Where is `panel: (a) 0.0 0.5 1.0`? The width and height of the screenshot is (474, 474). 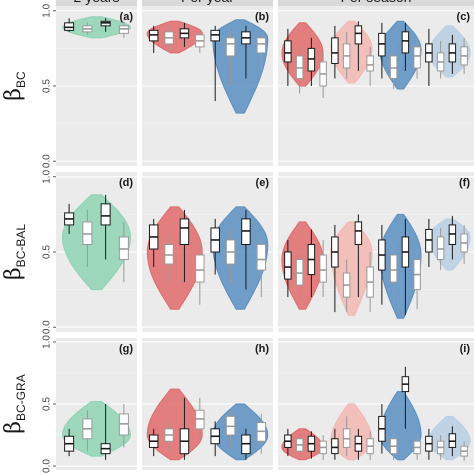
panel: (a) 0.0 0.5 1.0 is located at coordinates (89, 85).